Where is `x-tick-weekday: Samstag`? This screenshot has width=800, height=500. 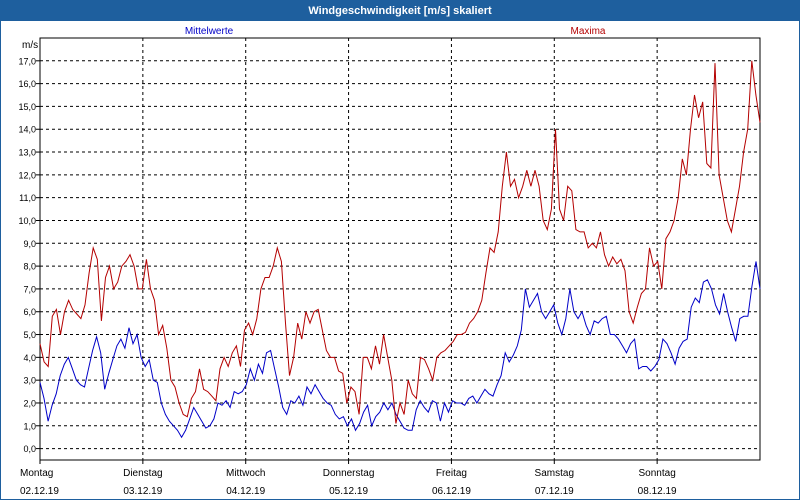
x-tick-weekday: Samstag is located at coordinates (554, 473).